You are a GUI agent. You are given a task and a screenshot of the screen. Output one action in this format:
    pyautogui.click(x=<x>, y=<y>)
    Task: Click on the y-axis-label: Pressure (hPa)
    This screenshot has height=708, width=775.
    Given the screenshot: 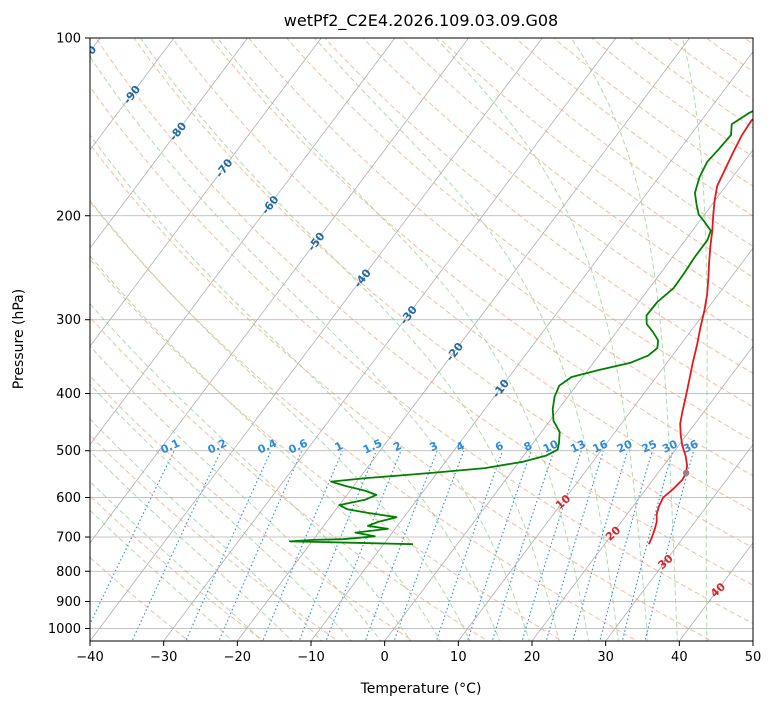 What is the action you would take?
    pyautogui.click(x=19, y=339)
    